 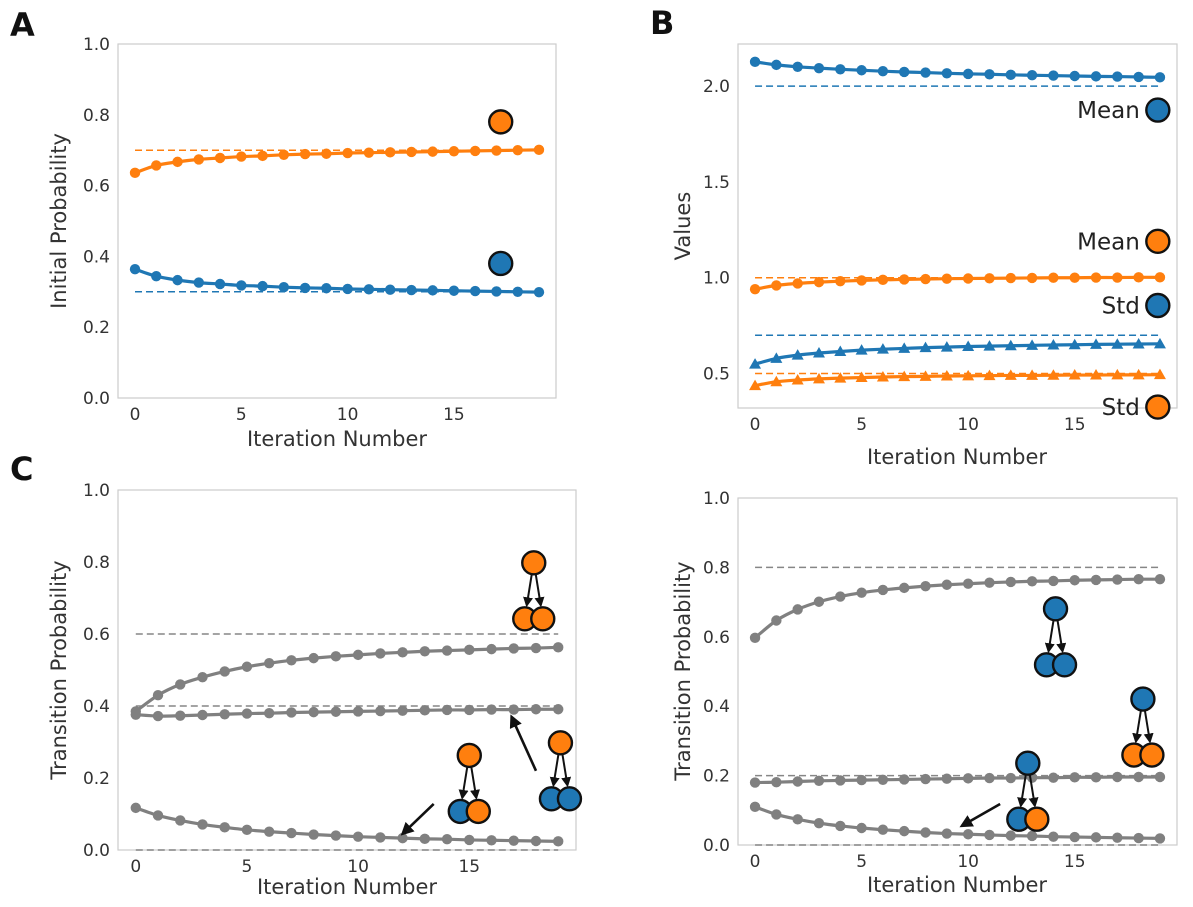 What do you see at coordinates (1108, 111) in the screenshot?
I see `legend-label: Mean` at bounding box center [1108, 111].